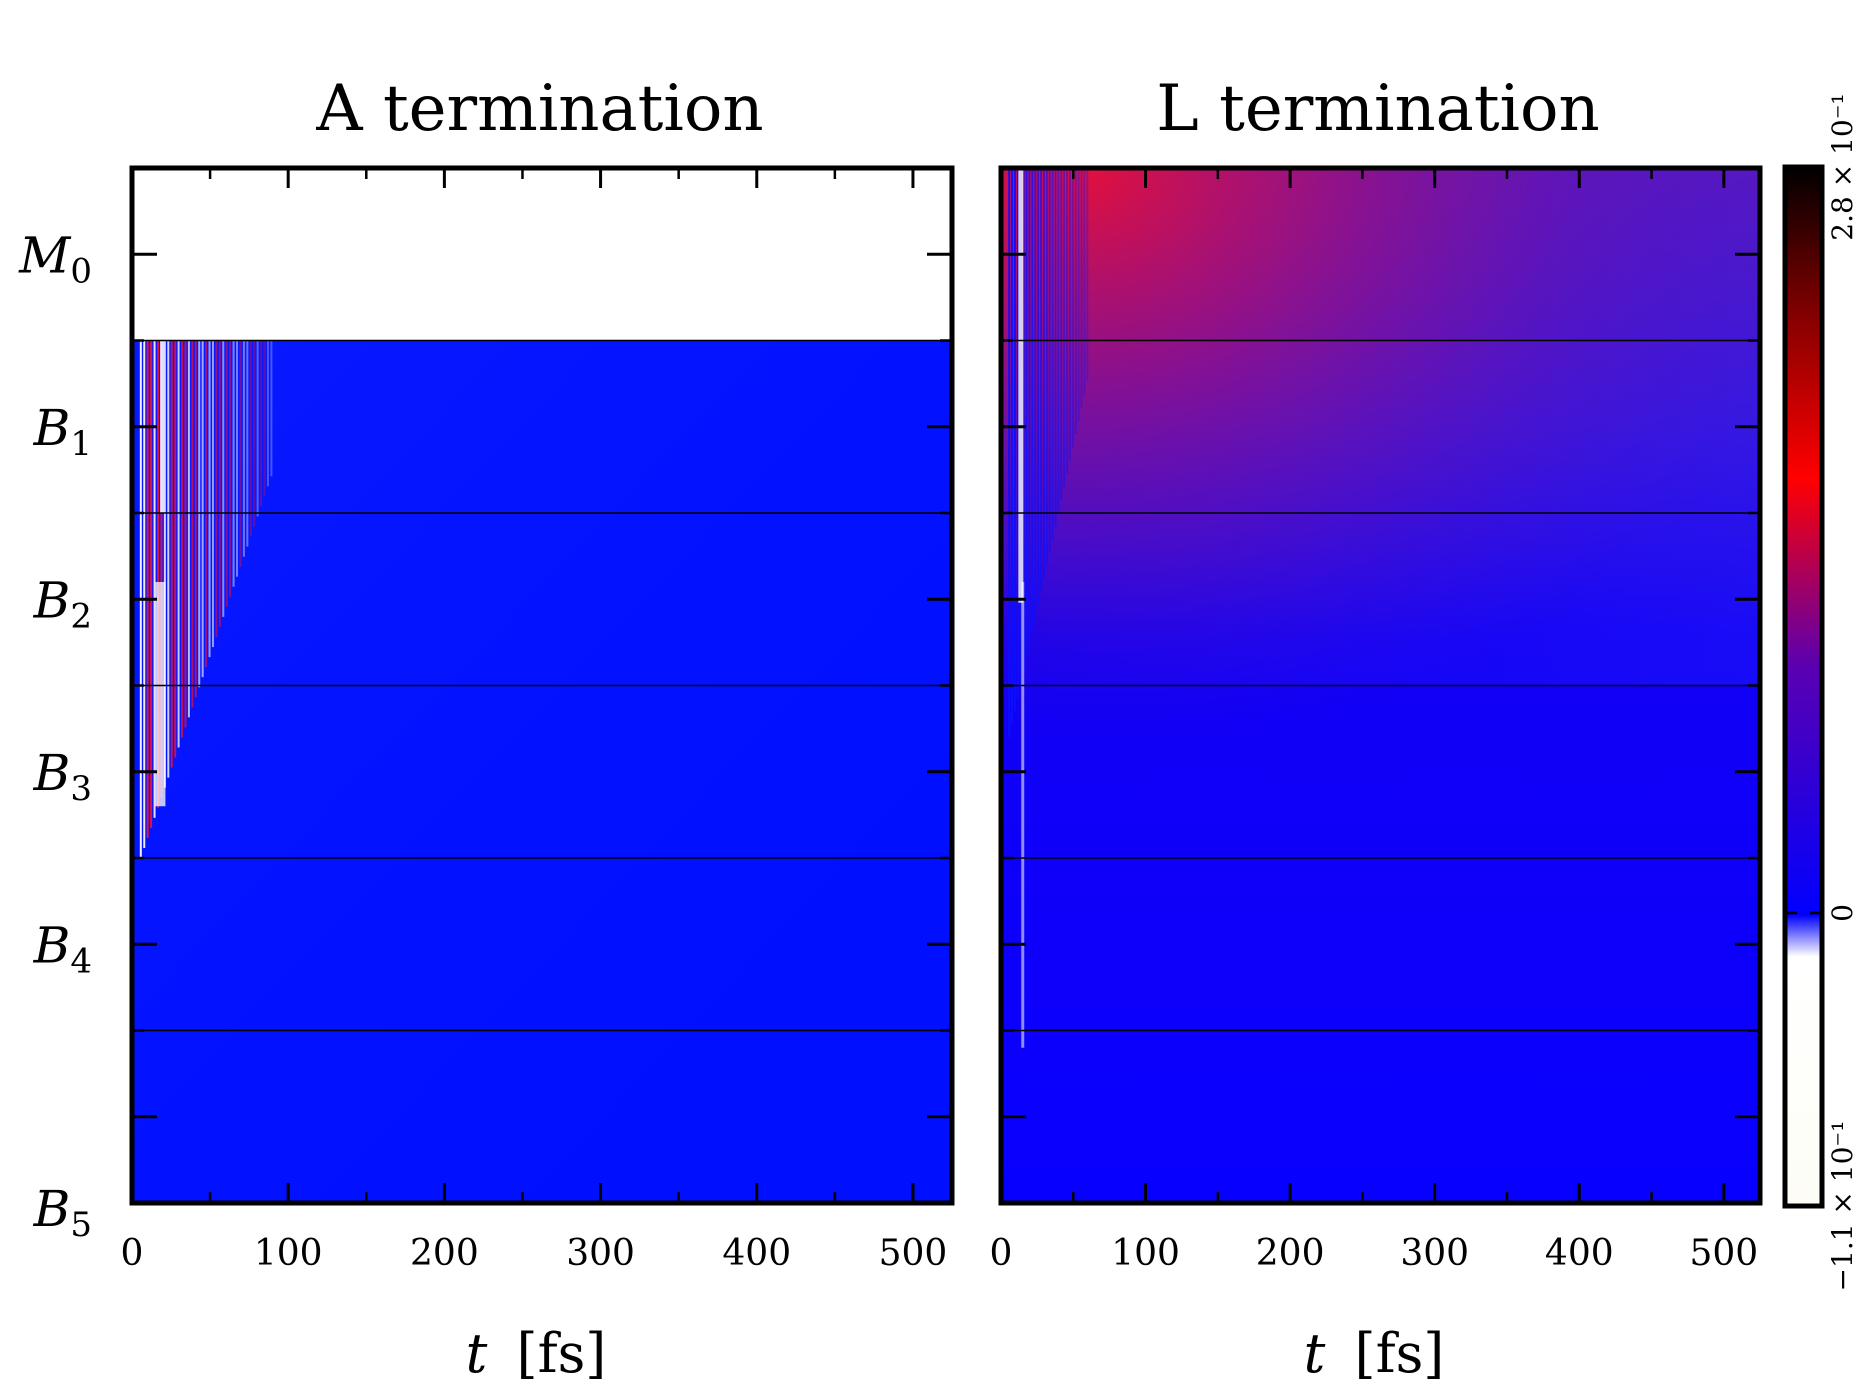 This screenshot has height=1398, width=1875. What do you see at coordinates (81, 616) in the screenshot?
I see `y-category-subscript: 2` at bounding box center [81, 616].